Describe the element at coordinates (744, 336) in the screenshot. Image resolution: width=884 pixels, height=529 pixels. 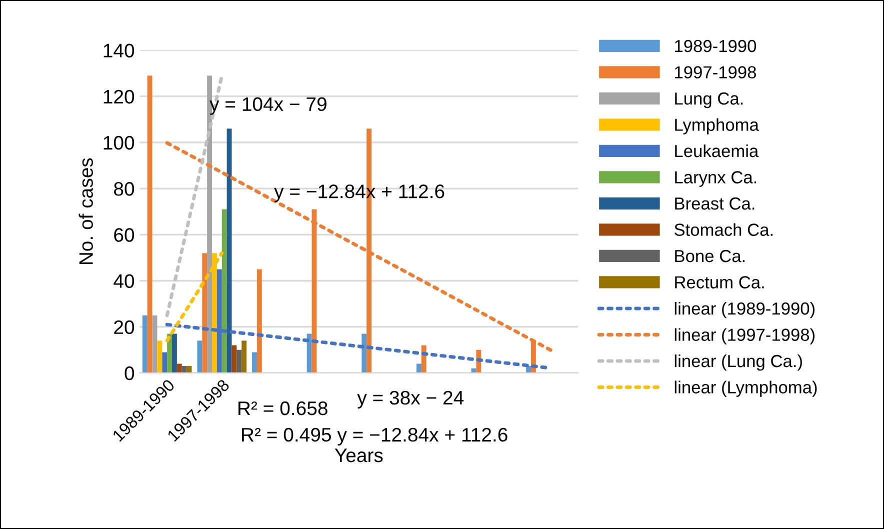
I see `legend-label: linear (1997-1998)` at that location.